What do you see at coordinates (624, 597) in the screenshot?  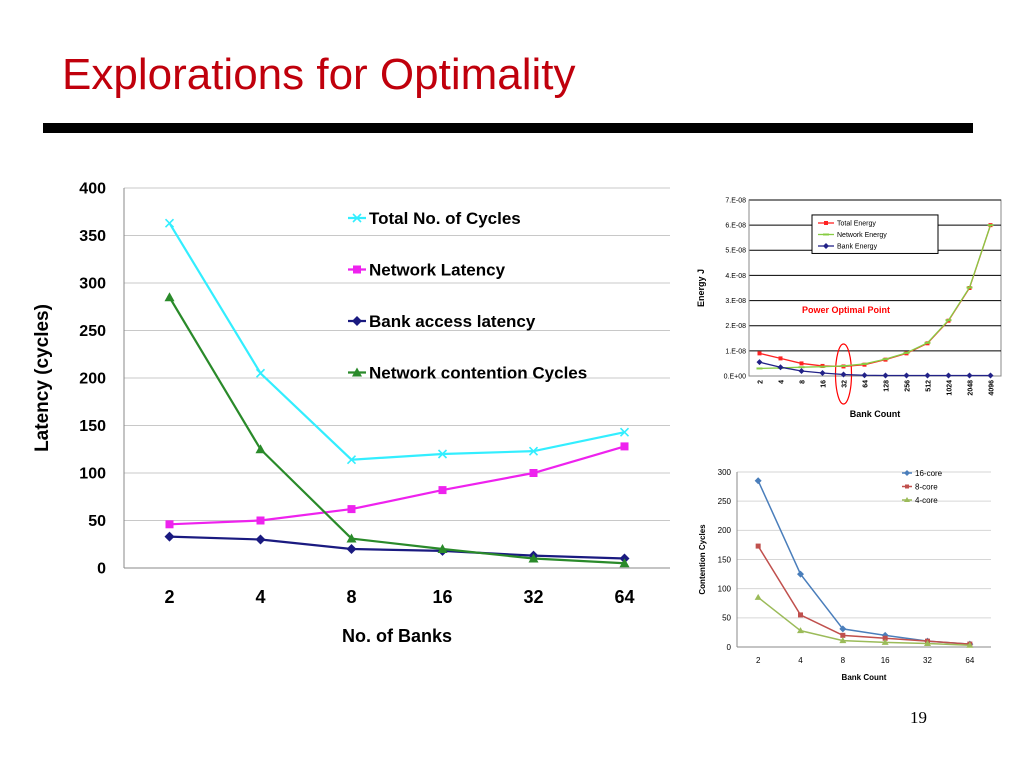 I see `x-tick-label: 64` at bounding box center [624, 597].